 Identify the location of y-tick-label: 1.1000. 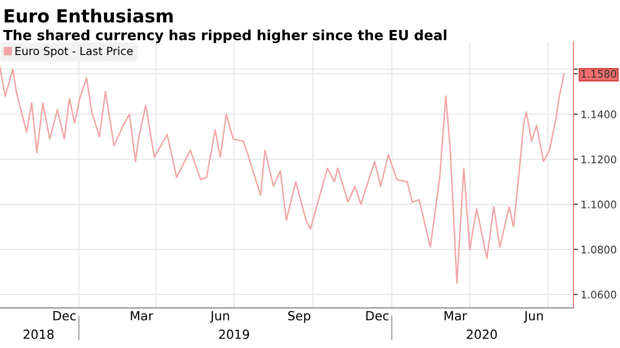
(599, 204).